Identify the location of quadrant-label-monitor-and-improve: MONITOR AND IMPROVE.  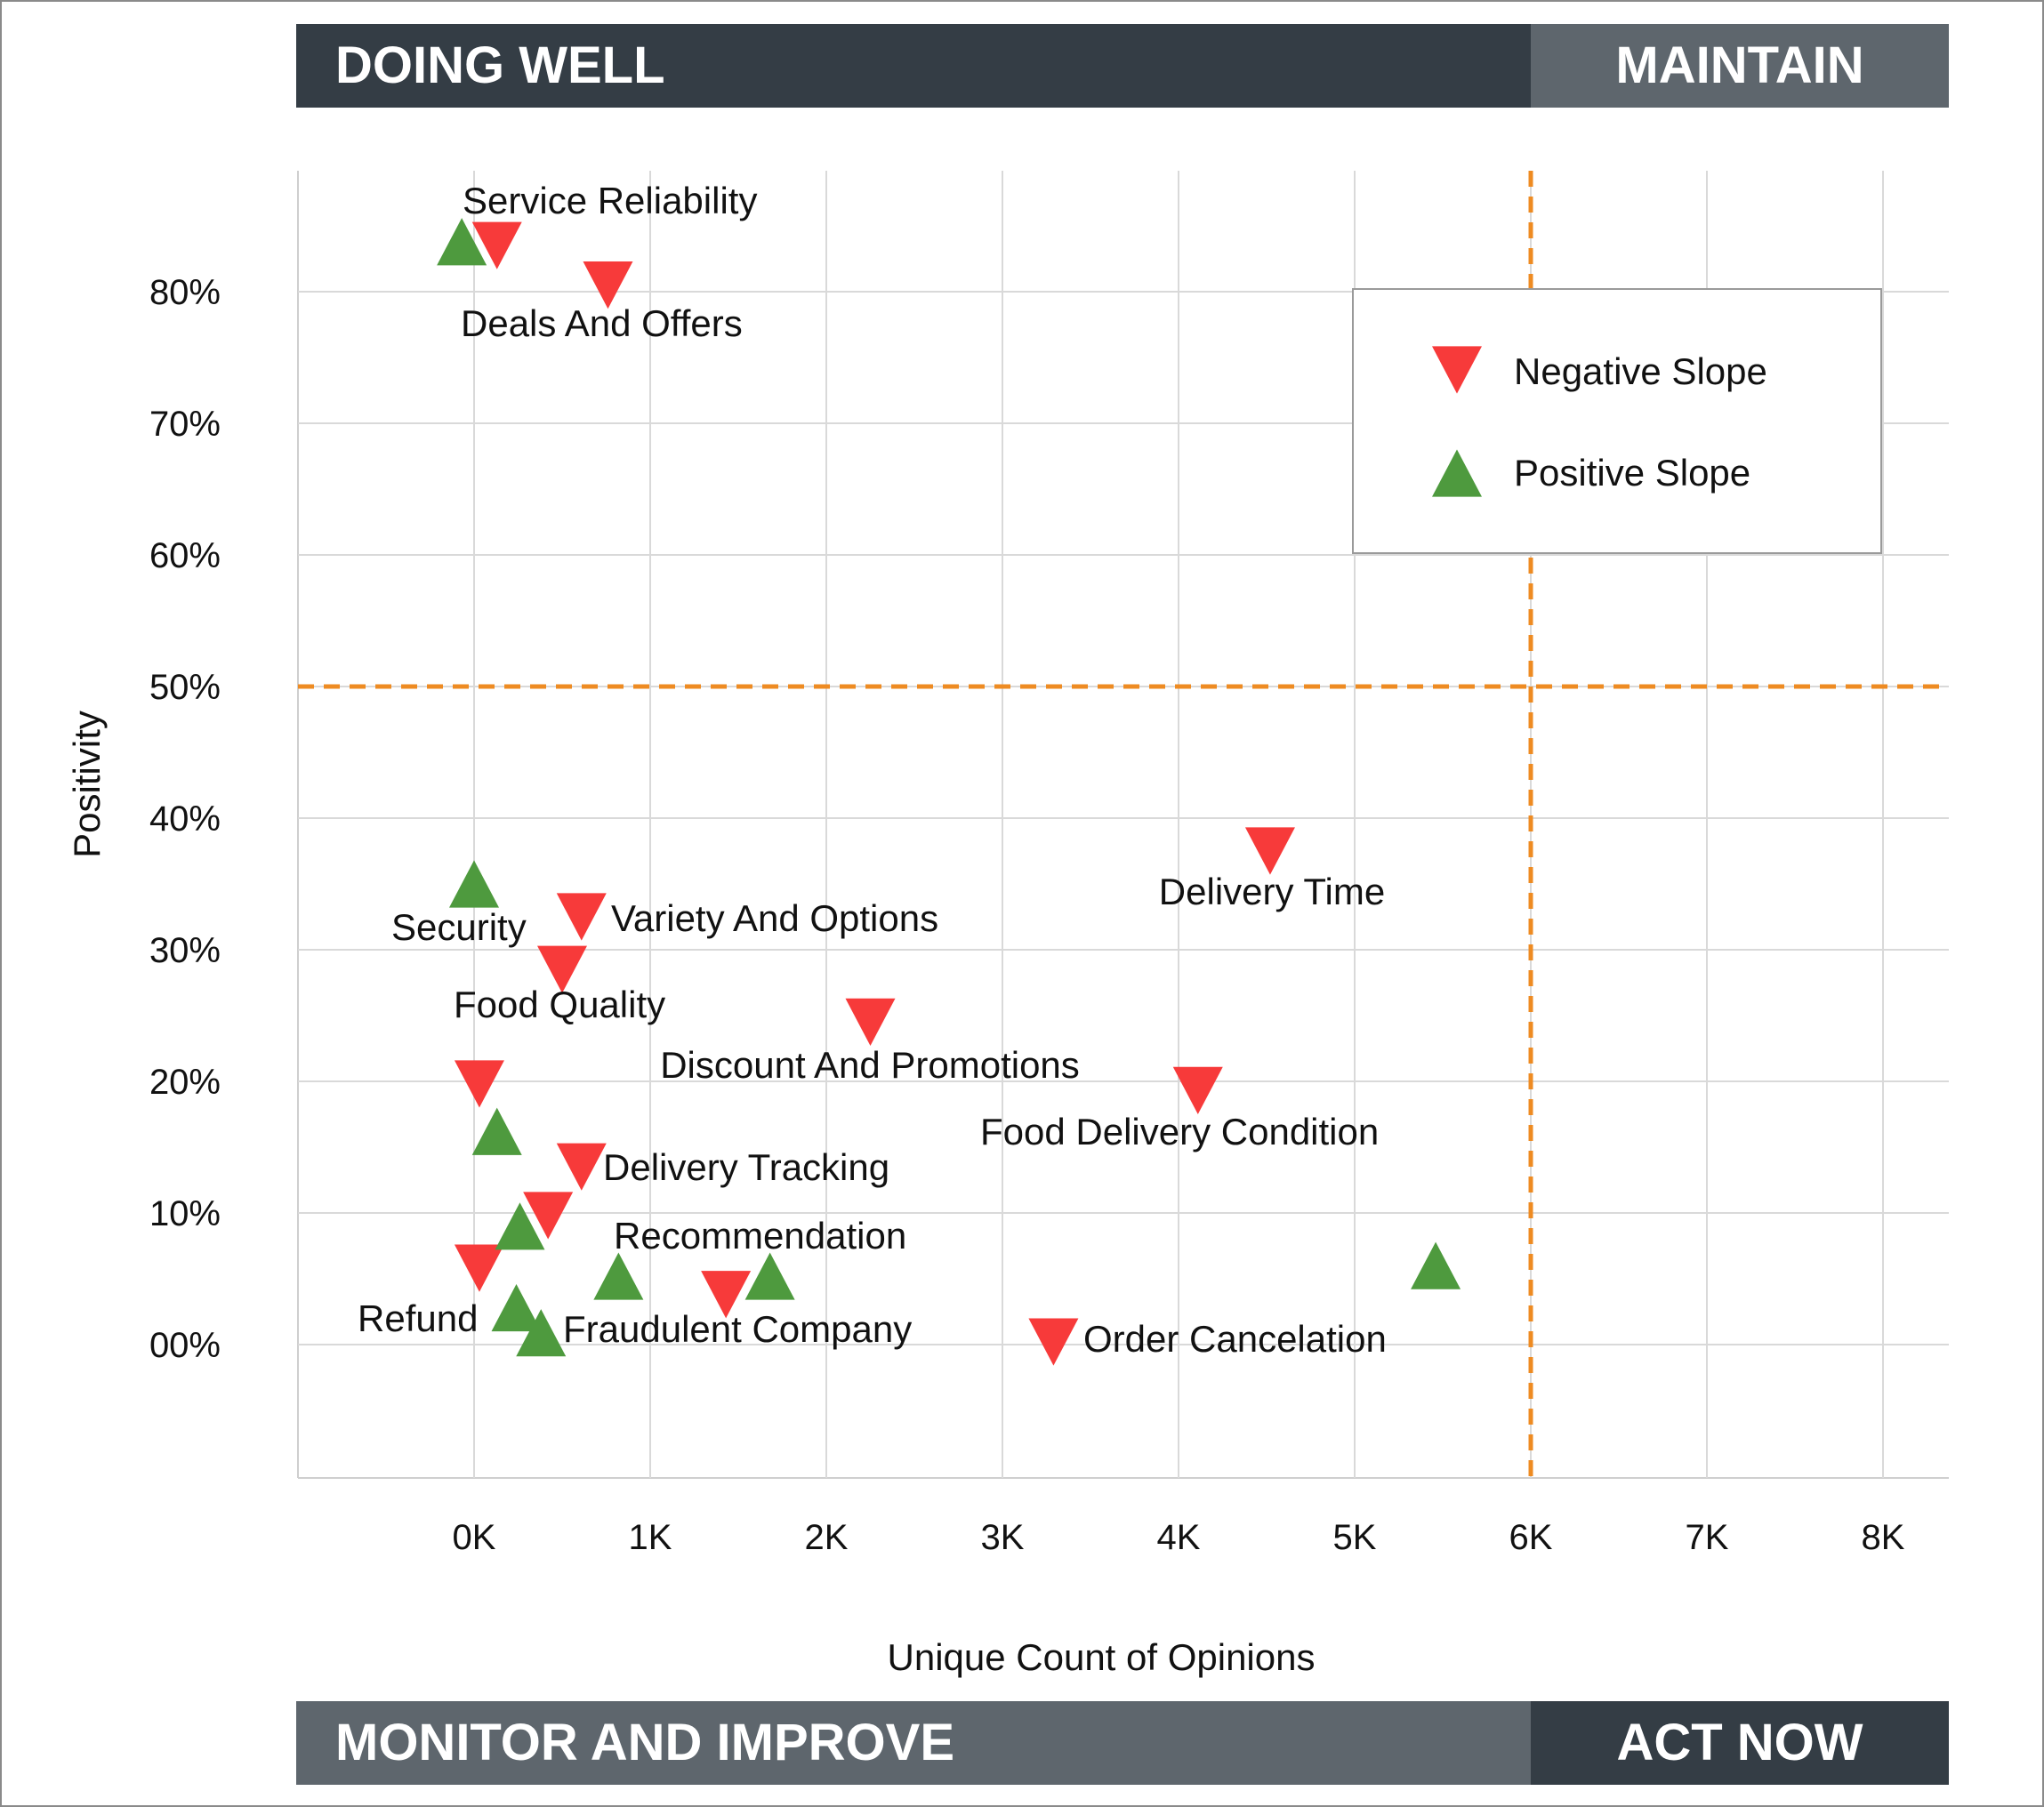
(645, 1742).